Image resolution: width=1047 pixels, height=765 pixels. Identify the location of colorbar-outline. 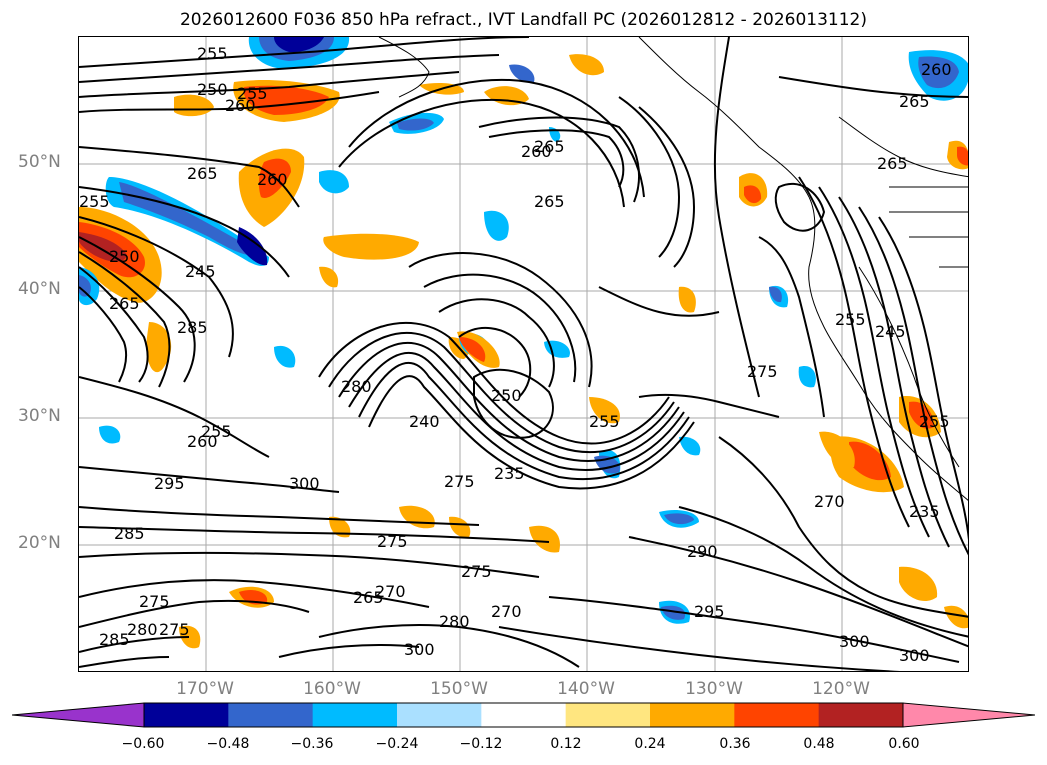
(523, 715).